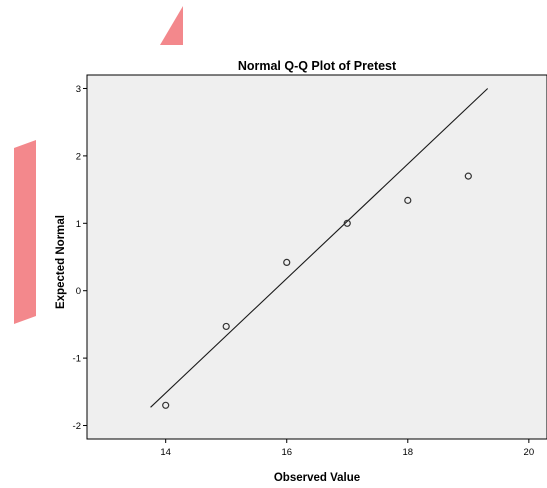  I want to click on y-tick-label: 0, so click(78, 291).